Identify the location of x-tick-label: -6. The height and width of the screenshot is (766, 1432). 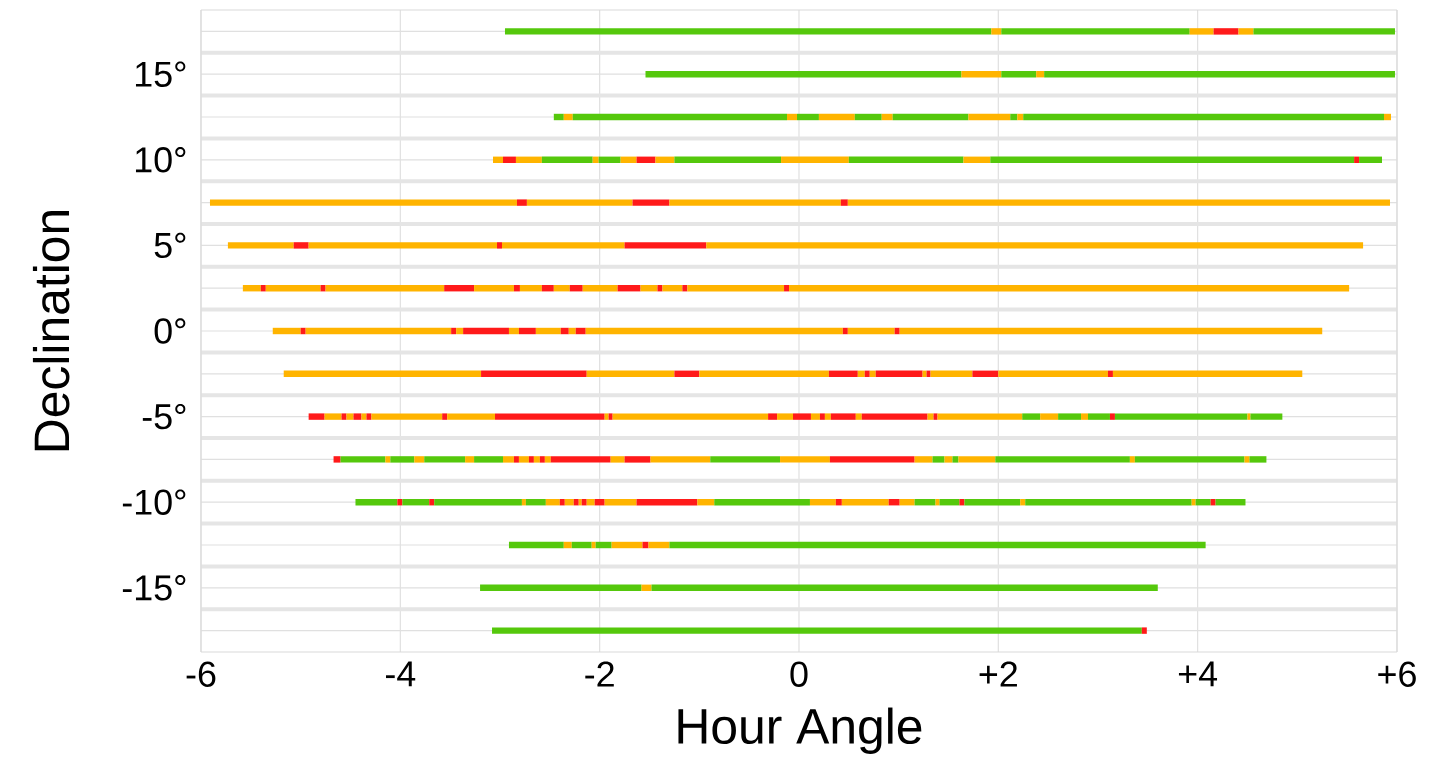
(201, 674).